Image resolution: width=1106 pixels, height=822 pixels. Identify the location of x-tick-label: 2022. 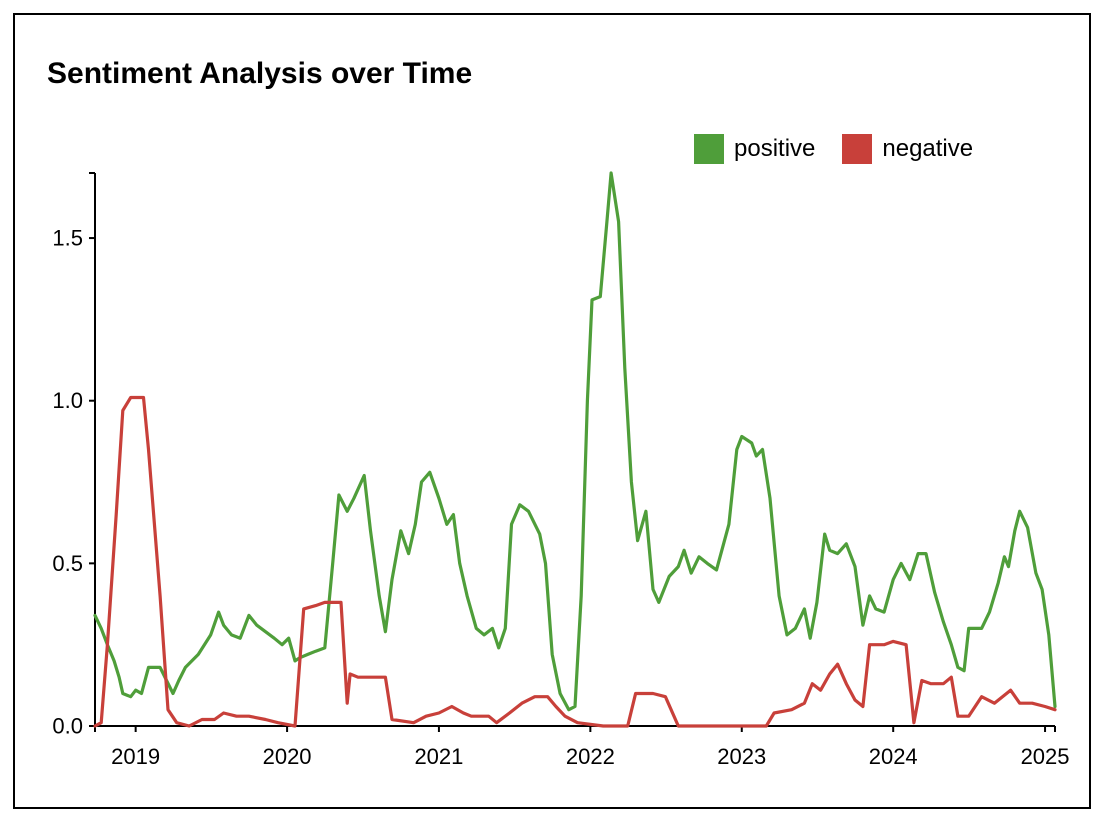
(590, 756).